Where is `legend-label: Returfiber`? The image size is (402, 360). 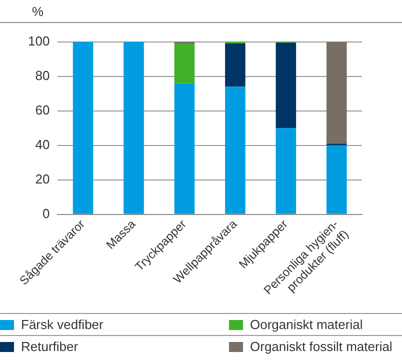
legend-label: Returfiber is located at coordinates (49, 346).